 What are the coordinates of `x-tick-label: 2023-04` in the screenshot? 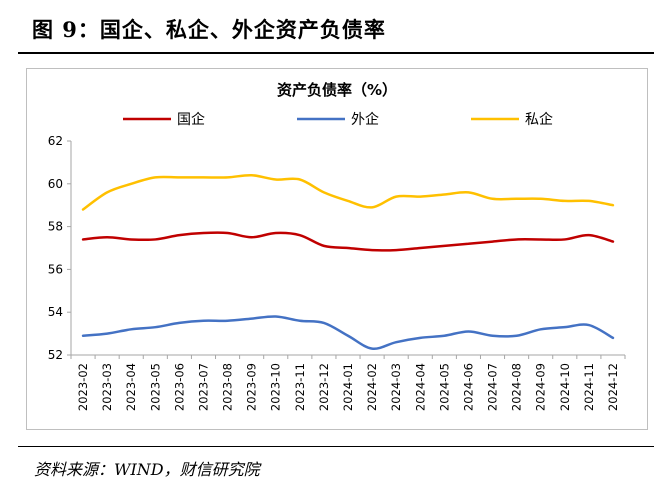 It's located at (131, 387).